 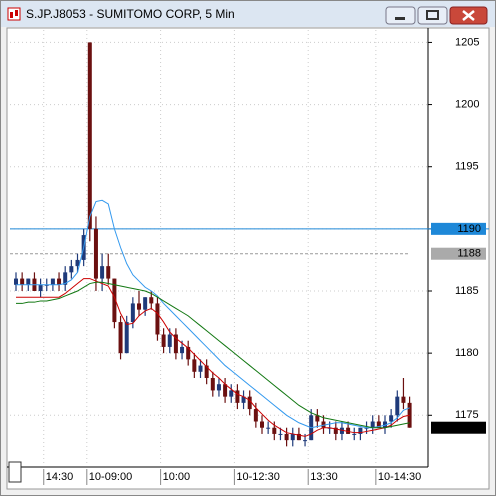 What do you see at coordinates (469, 254) in the screenshot?
I see `price-label: 1188` at bounding box center [469, 254].